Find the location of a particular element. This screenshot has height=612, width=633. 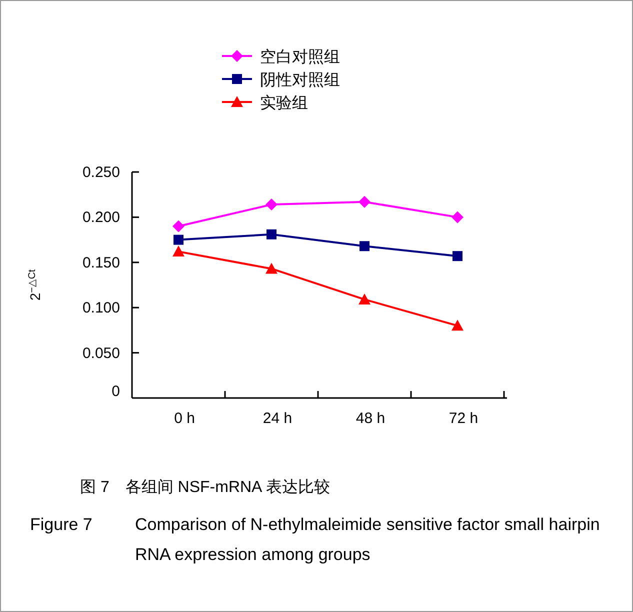

y-tick-label: 0 is located at coordinates (116, 391).